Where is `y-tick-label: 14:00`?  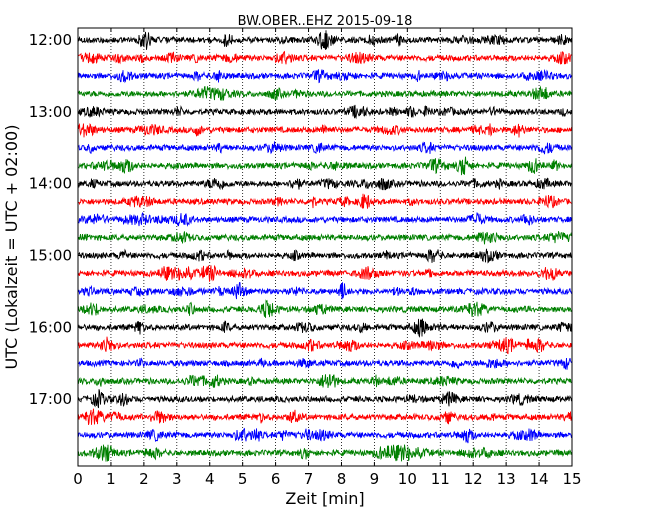
y-tick-label: 14:00 is located at coordinates (50, 184).